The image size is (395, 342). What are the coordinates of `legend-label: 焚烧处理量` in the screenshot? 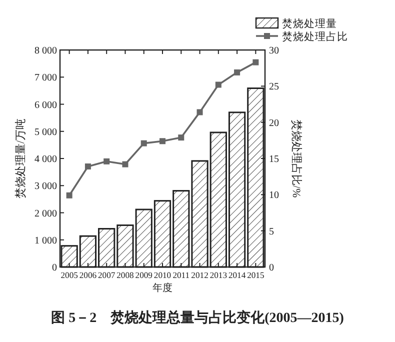 It's located at (309, 23).